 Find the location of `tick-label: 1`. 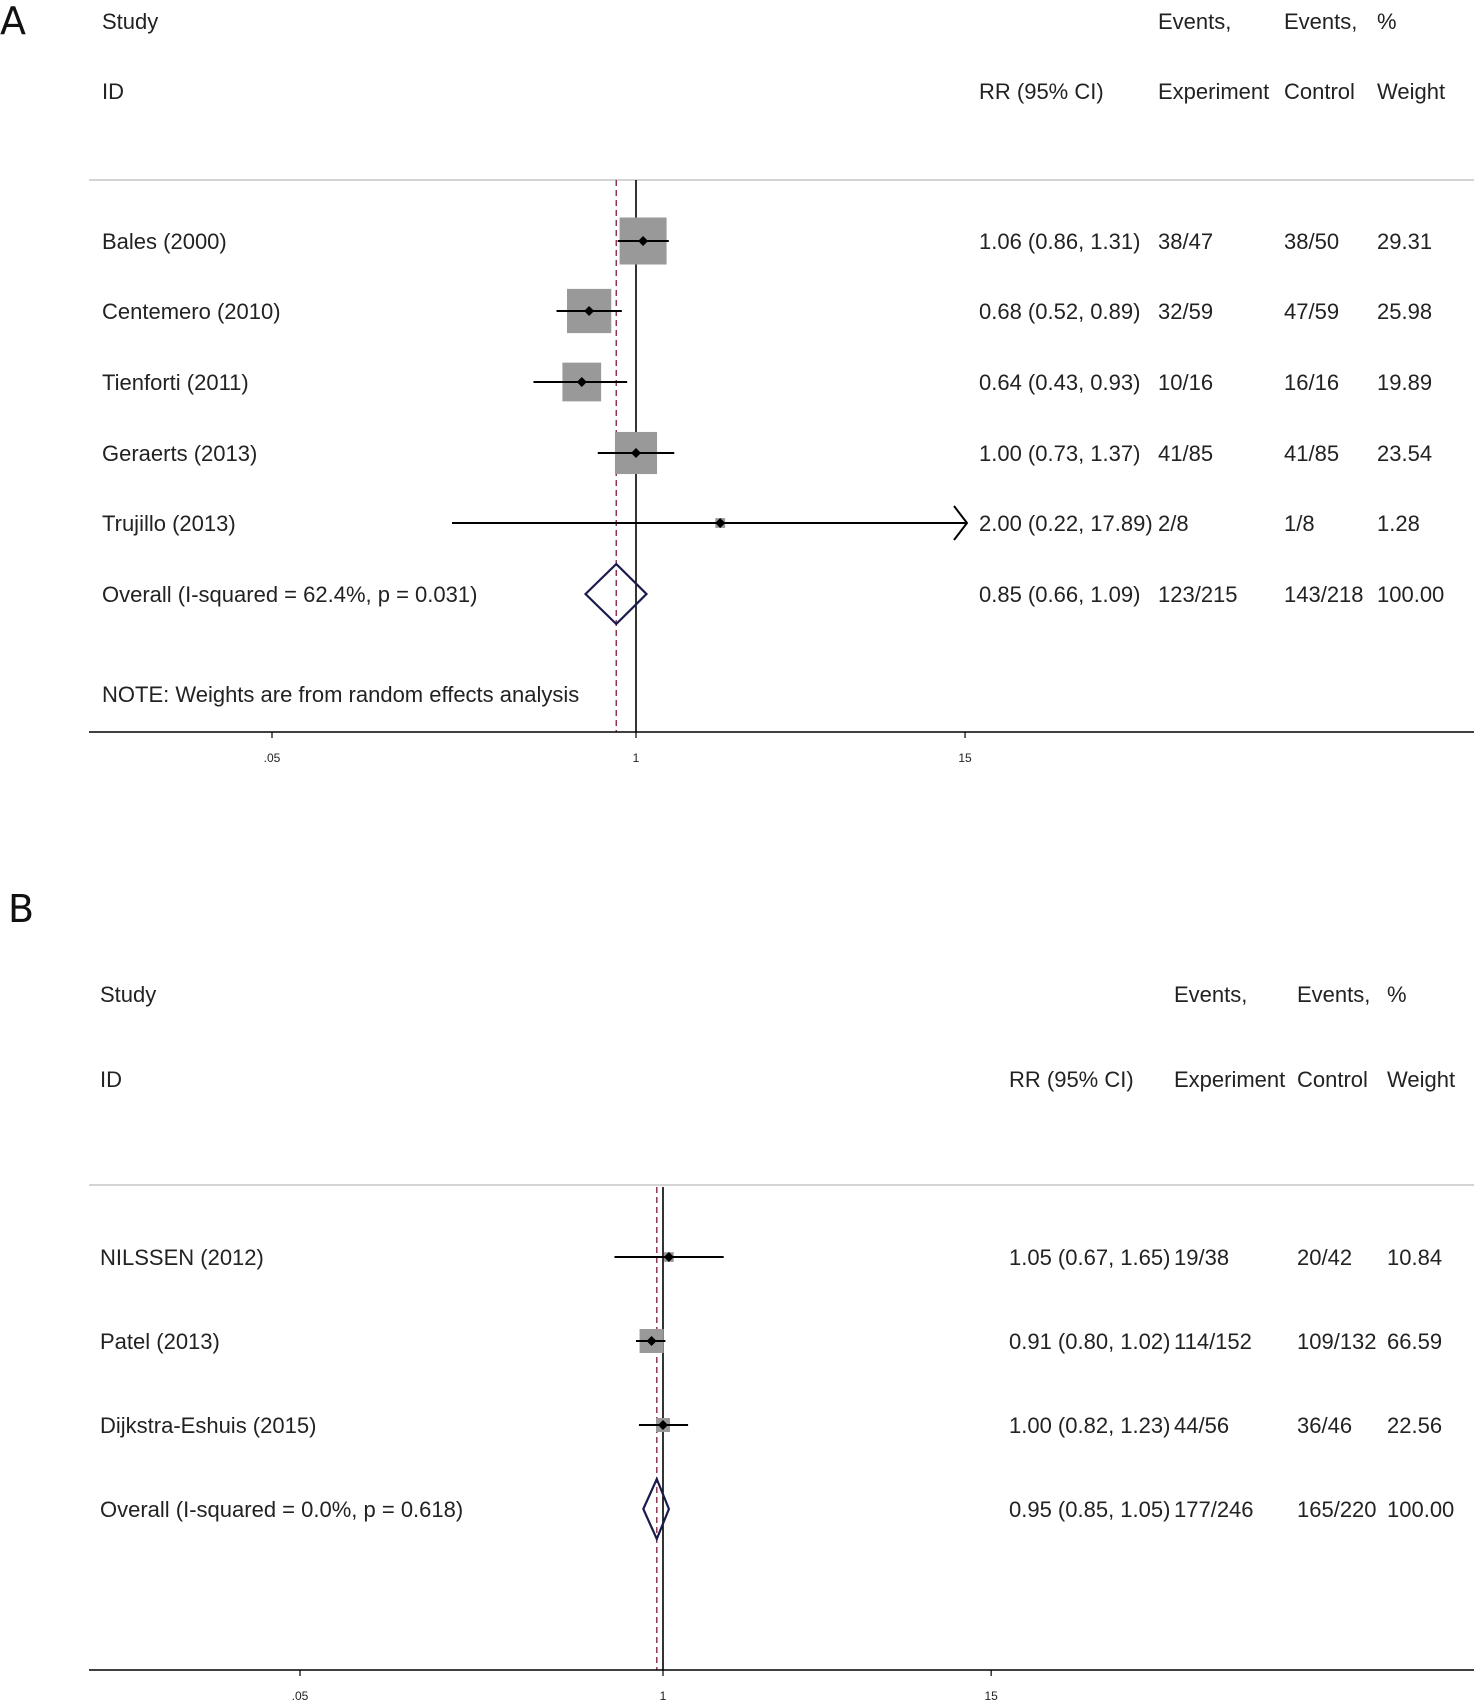

tick-label: 1 is located at coordinates (636, 758).